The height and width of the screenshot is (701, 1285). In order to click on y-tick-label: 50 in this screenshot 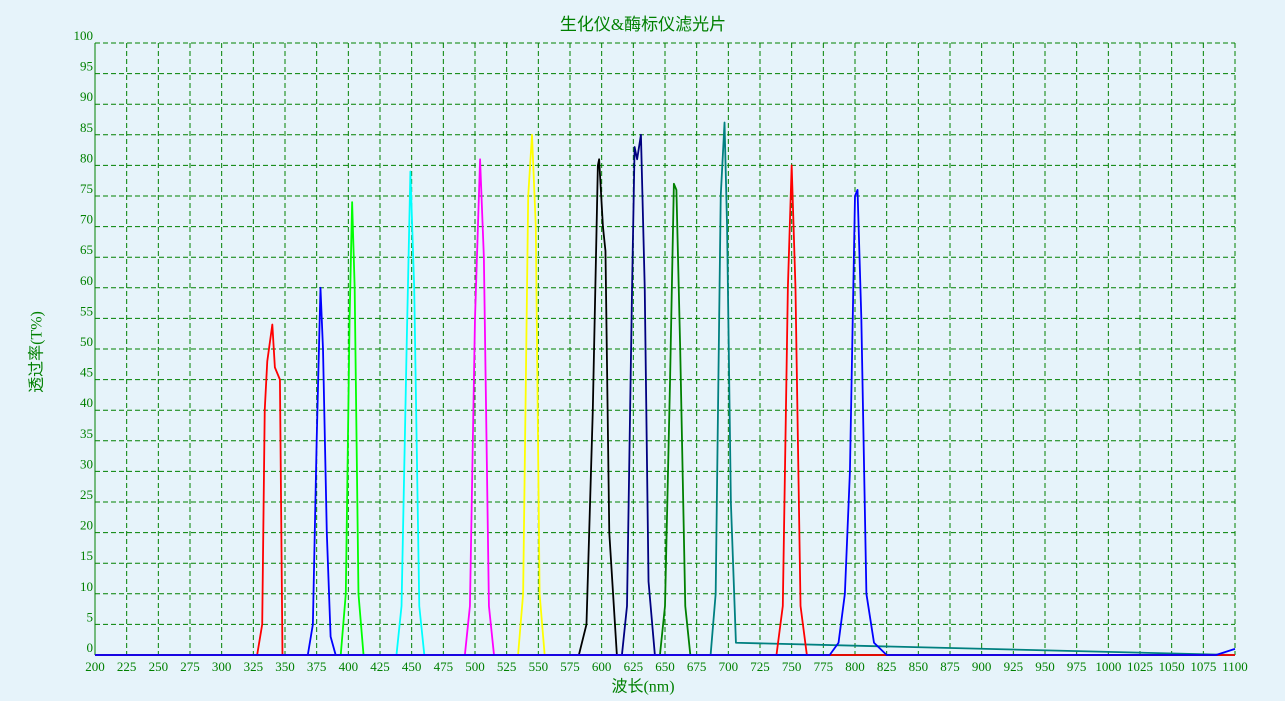, I will do `click(86, 341)`.